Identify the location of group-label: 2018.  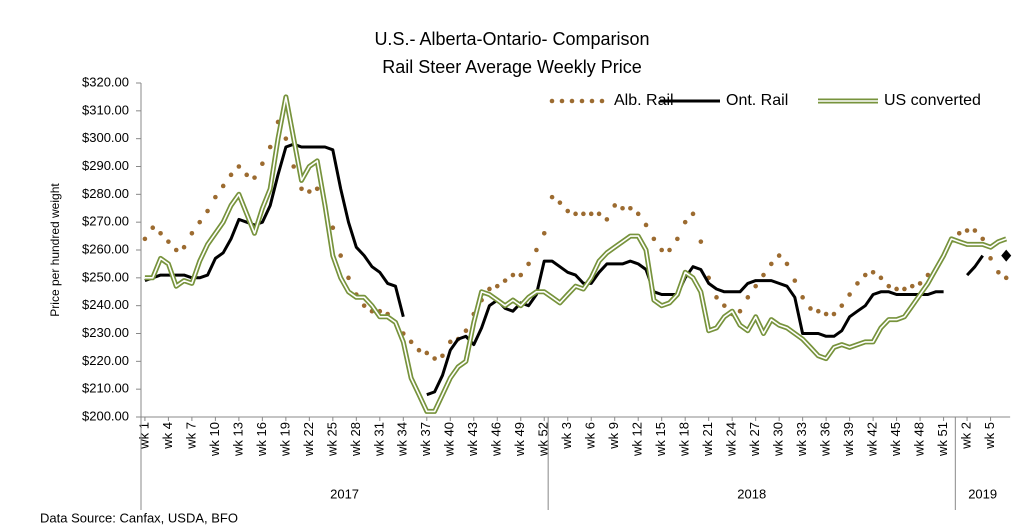
(751, 493).